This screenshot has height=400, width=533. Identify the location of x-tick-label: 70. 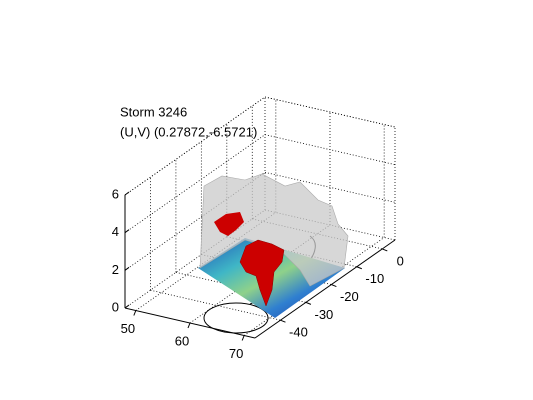
(236, 353).